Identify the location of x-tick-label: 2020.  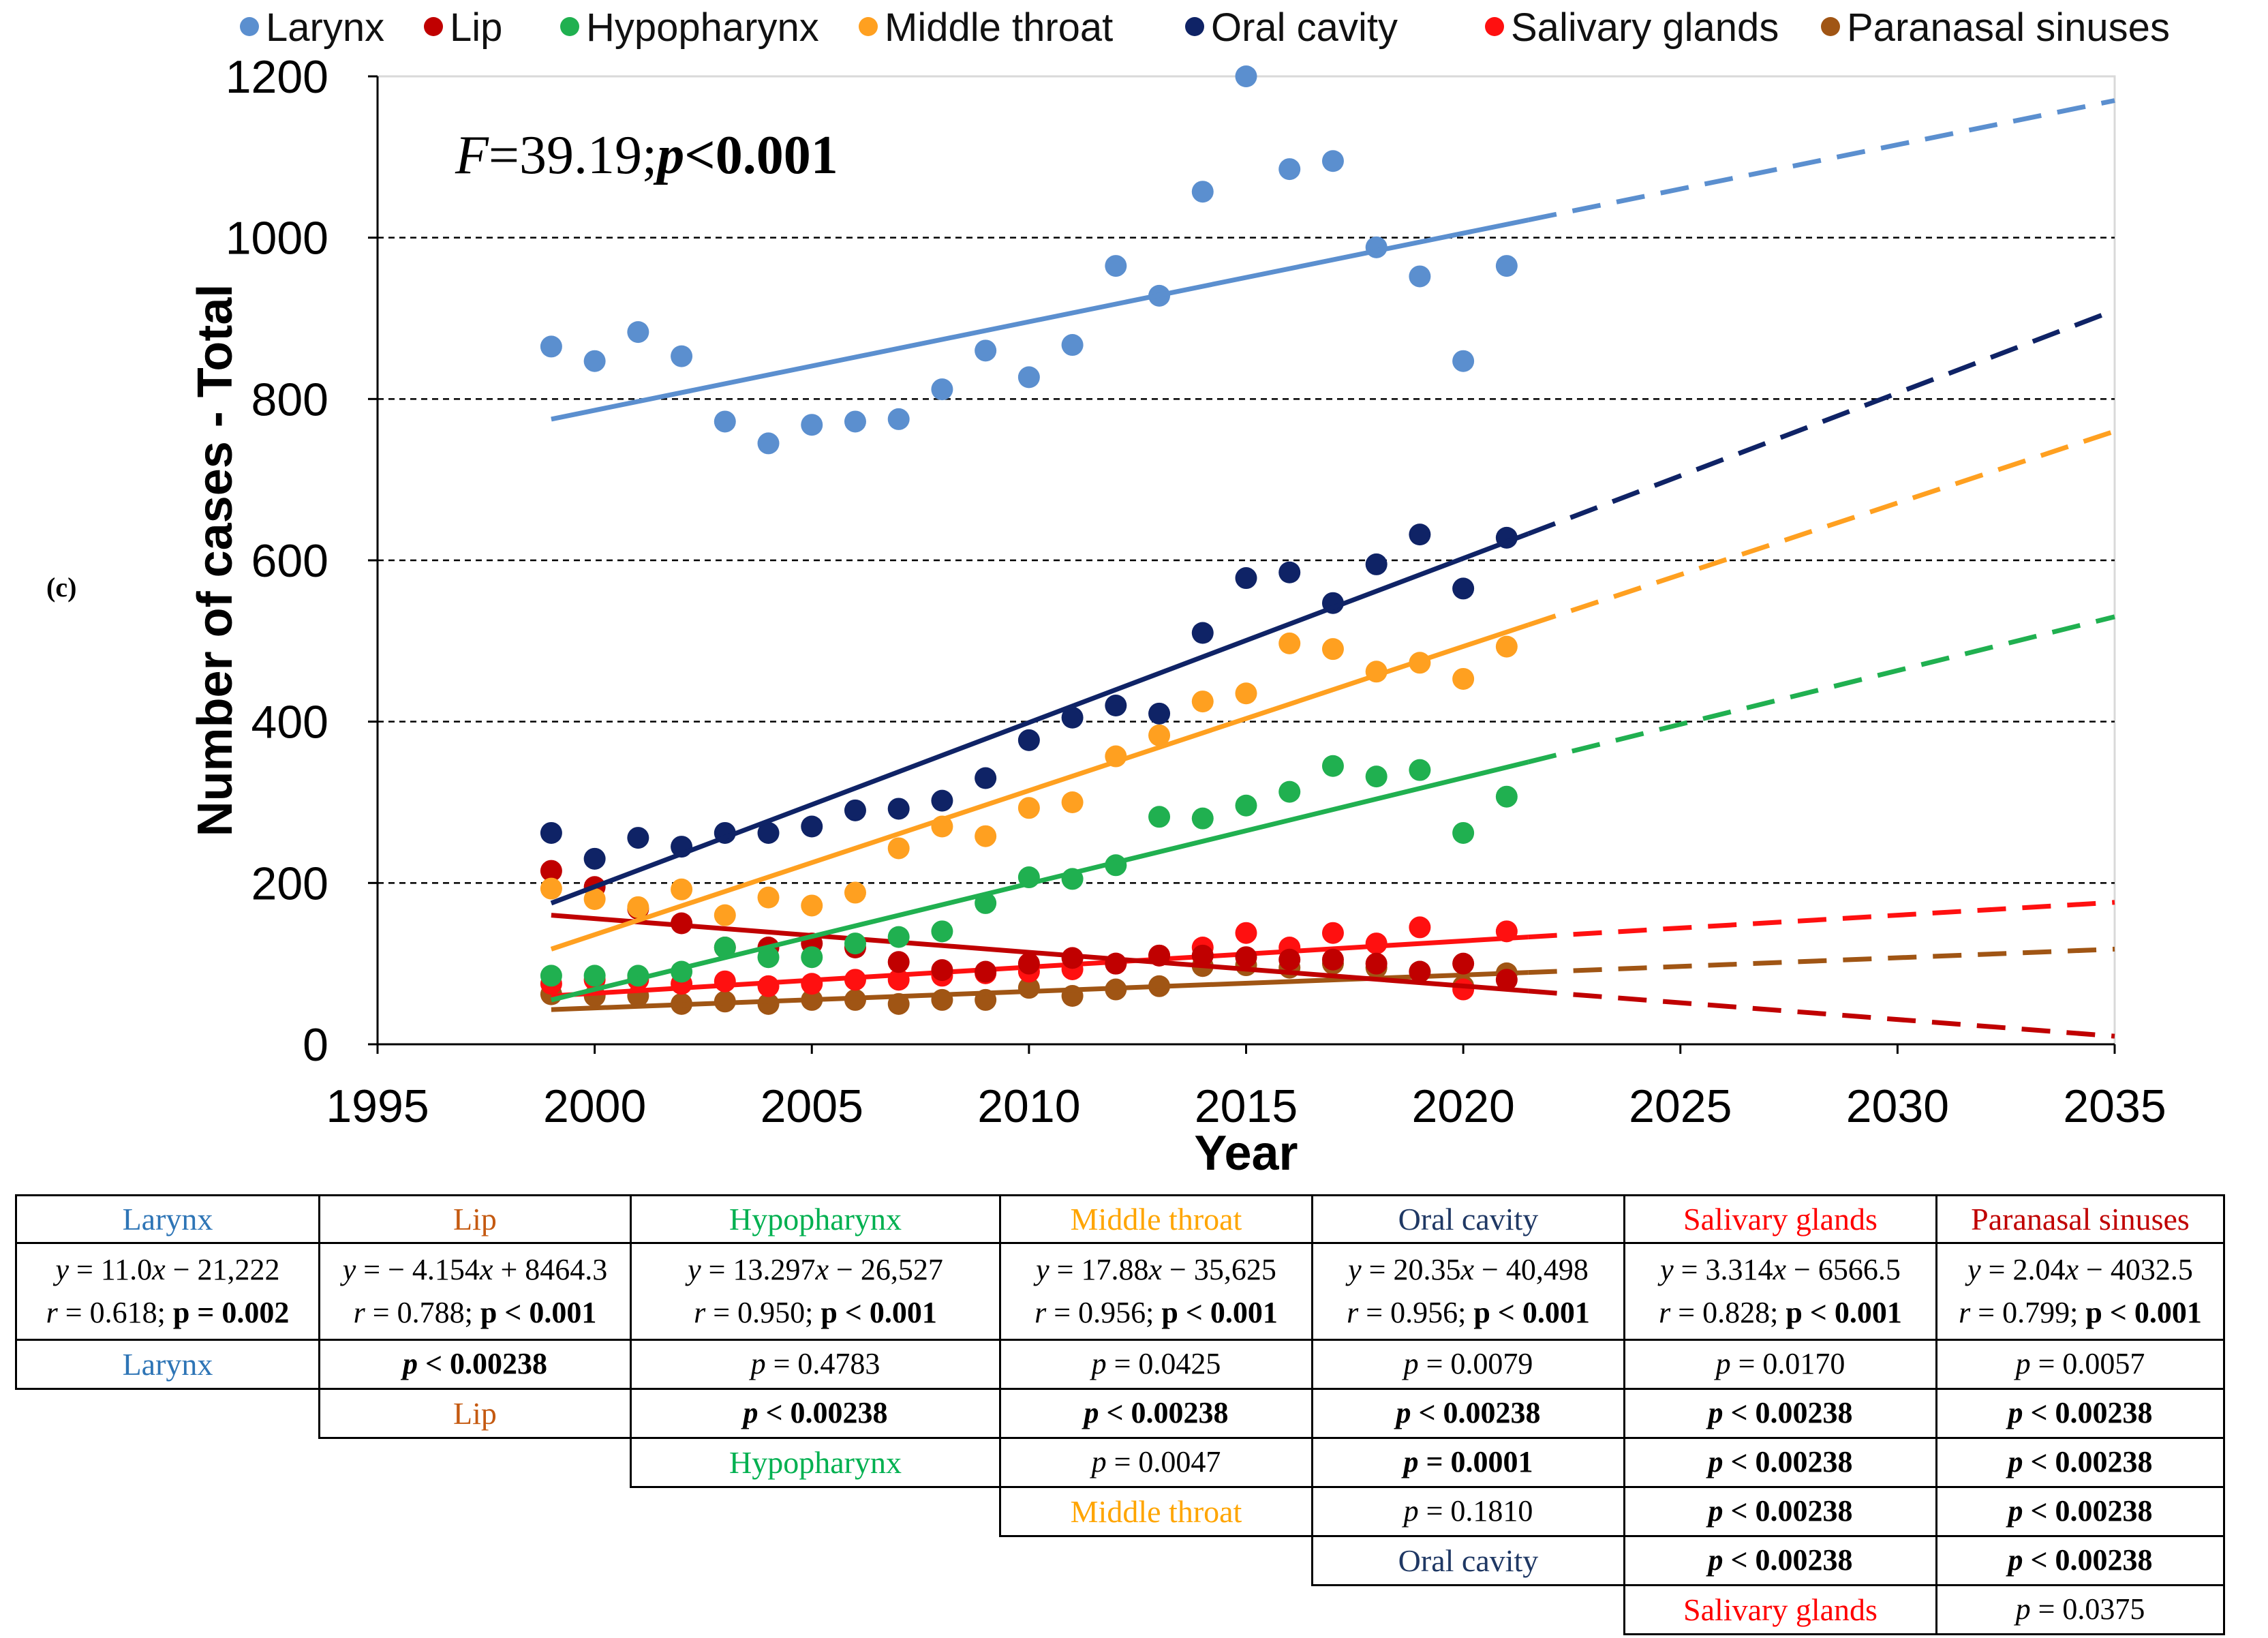
(1462, 1106).